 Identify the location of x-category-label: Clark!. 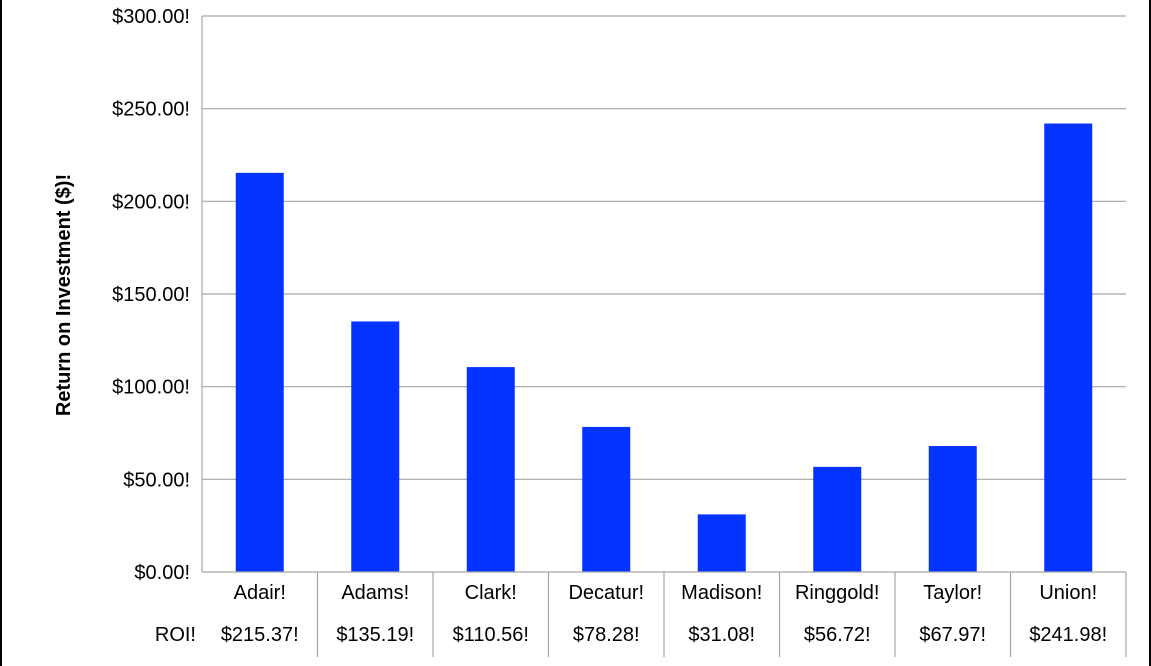
(491, 593).